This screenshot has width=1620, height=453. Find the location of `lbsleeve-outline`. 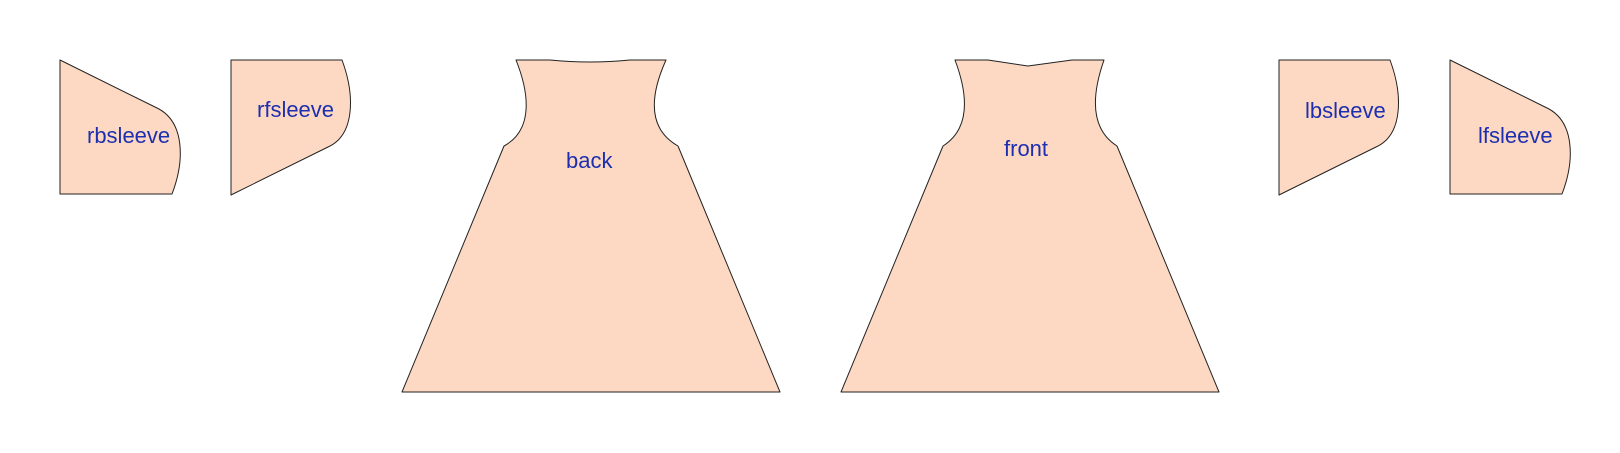

lbsleeve-outline is located at coordinates (1338, 127).